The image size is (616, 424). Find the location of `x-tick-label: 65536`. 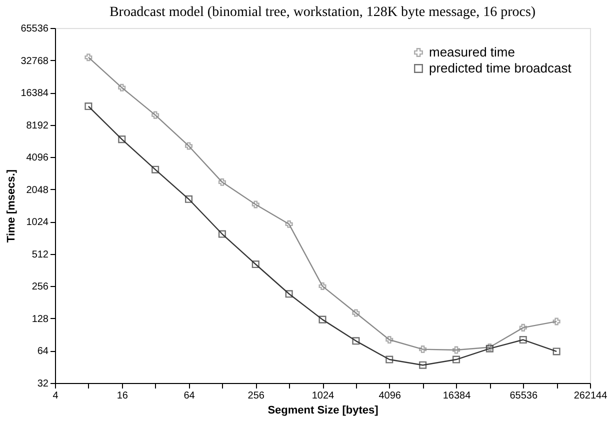

x-tick-label: 65536 is located at coordinates (524, 396).